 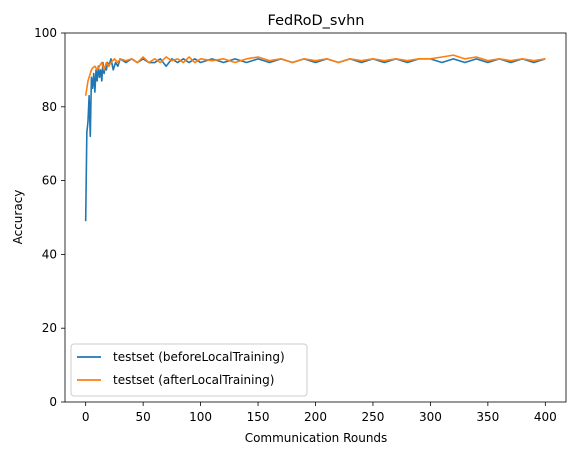 What do you see at coordinates (316, 438) in the screenshot?
I see `x-axis-title: Communication Rounds` at bounding box center [316, 438].